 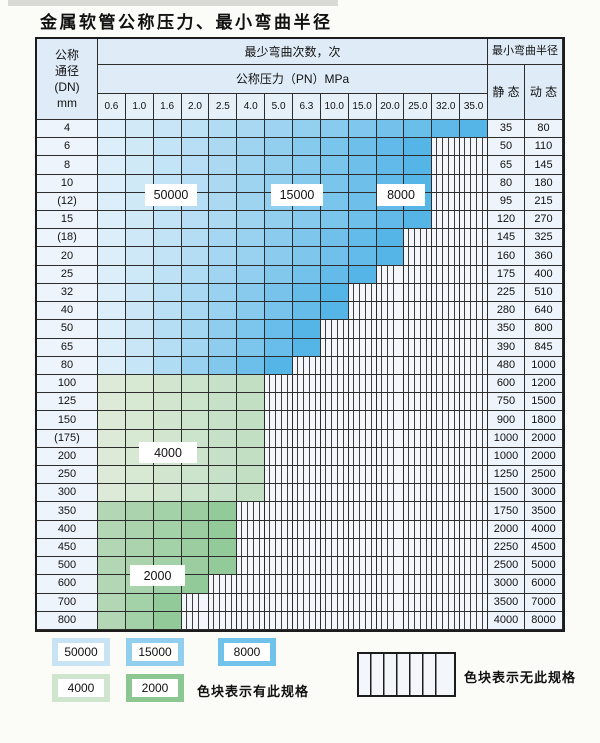 I want to click on dynamic-radius-cell: 3500, so click(x=544, y=511).